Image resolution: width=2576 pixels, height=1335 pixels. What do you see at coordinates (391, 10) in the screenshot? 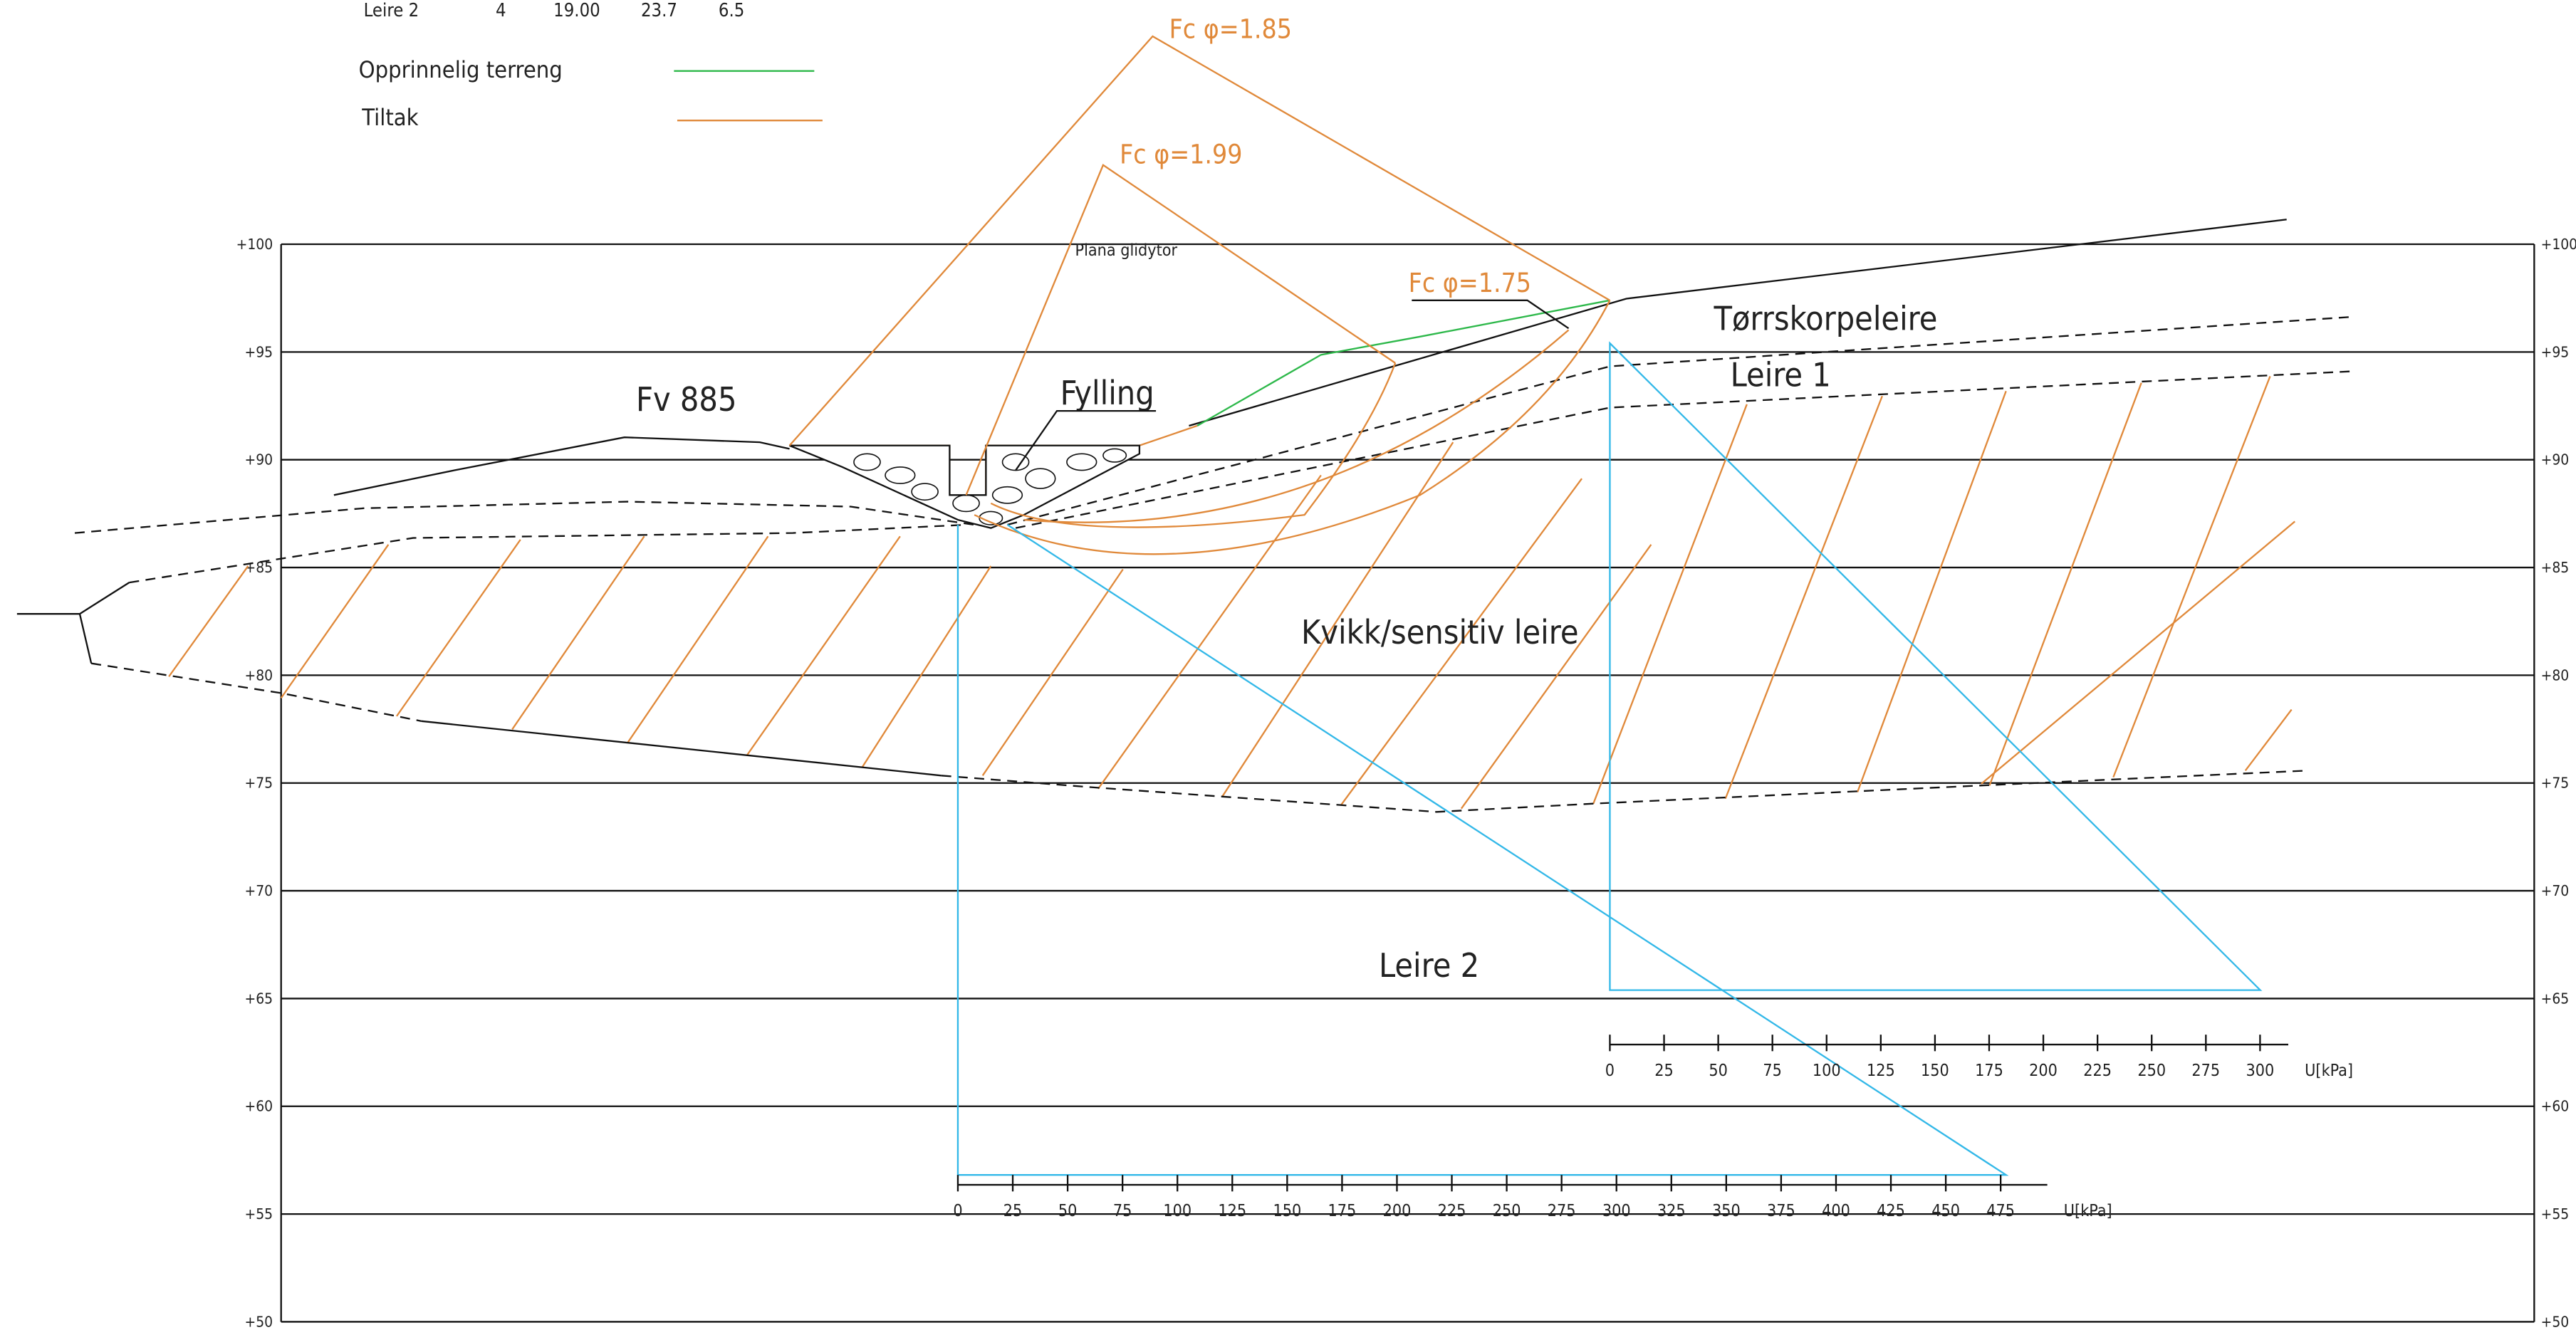
I see `table-cell: Leire 2` at bounding box center [391, 10].